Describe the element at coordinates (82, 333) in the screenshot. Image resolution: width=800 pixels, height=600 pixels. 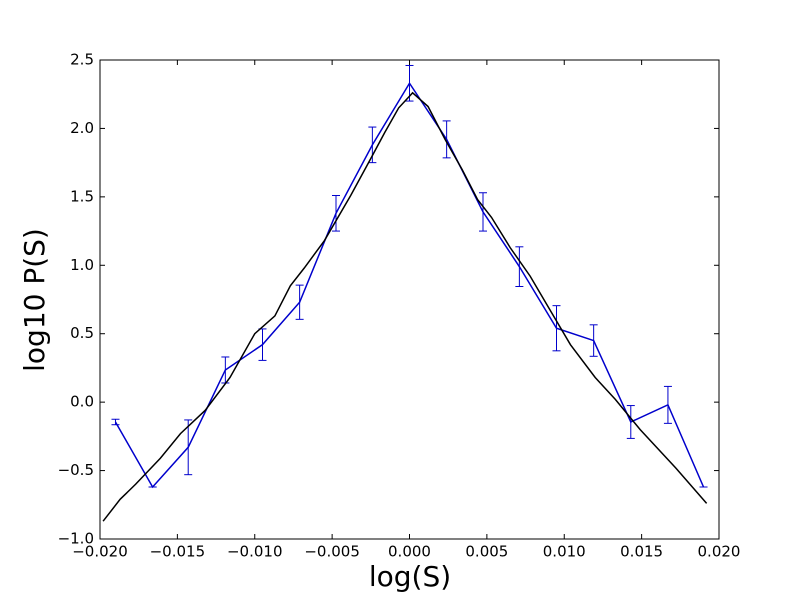
I see `y-tick-label: 0.5` at that location.